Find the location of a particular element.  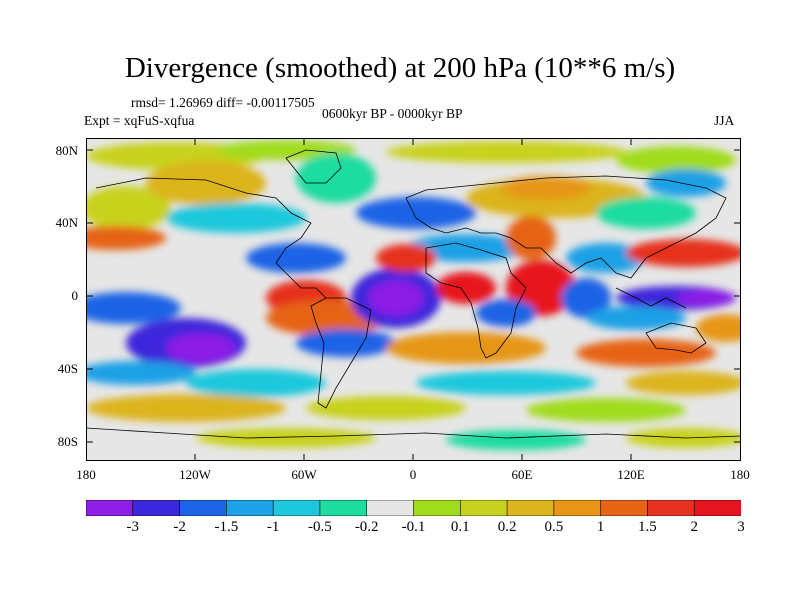

lat-tick-40s: 40S is located at coordinates (67, 368).